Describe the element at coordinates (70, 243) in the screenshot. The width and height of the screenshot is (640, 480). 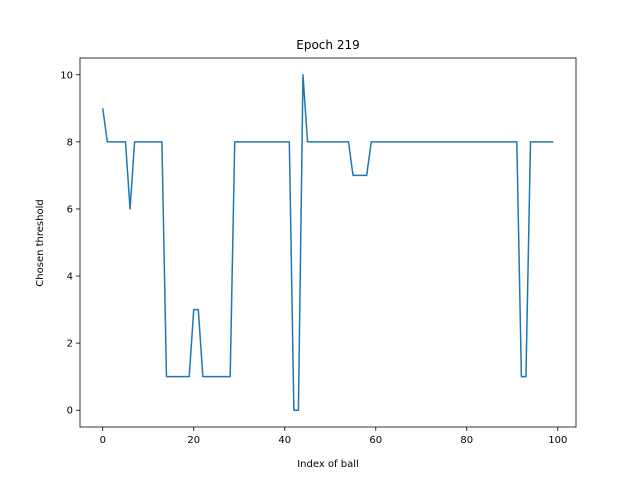
I see `y-axis: 0 2 4 6 8 10` at that location.